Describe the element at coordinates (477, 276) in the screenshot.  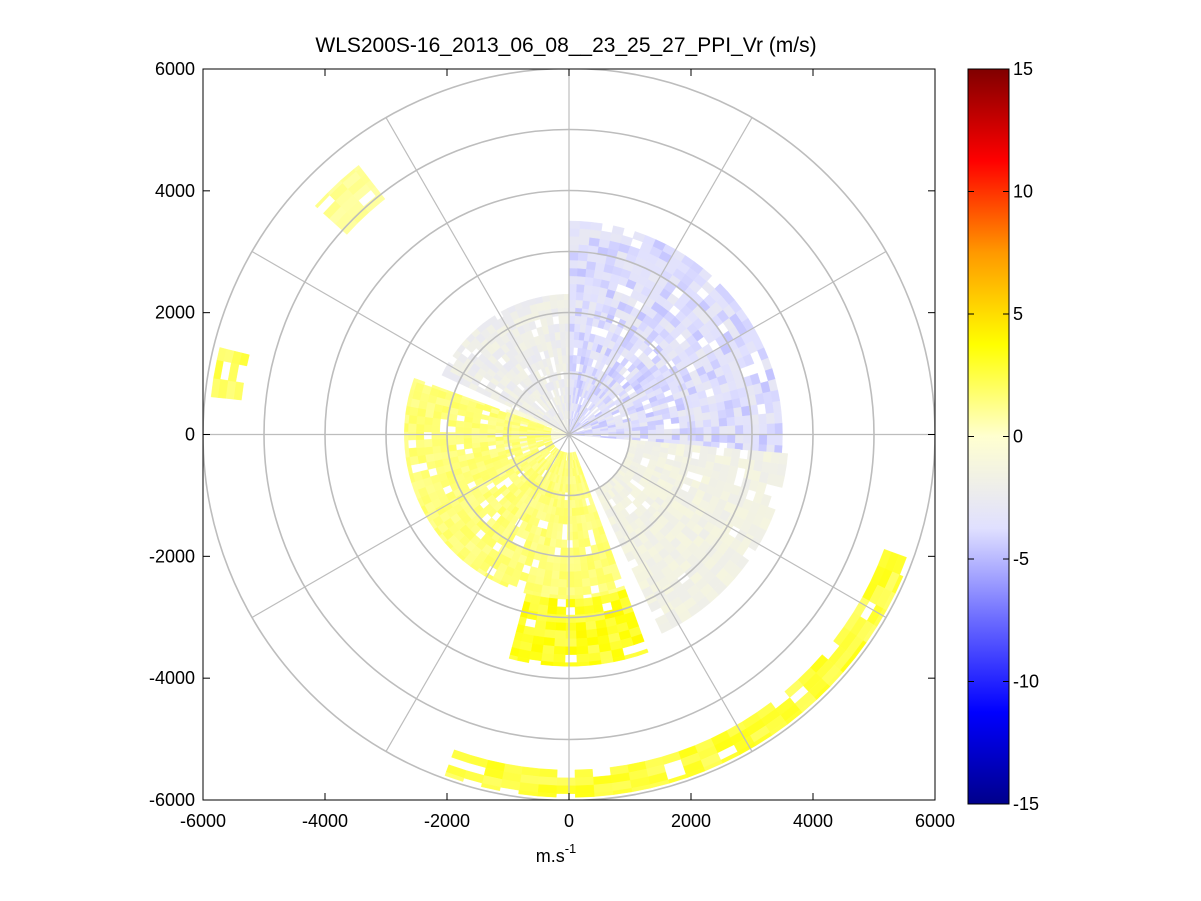
I see `radial-line` at that location.